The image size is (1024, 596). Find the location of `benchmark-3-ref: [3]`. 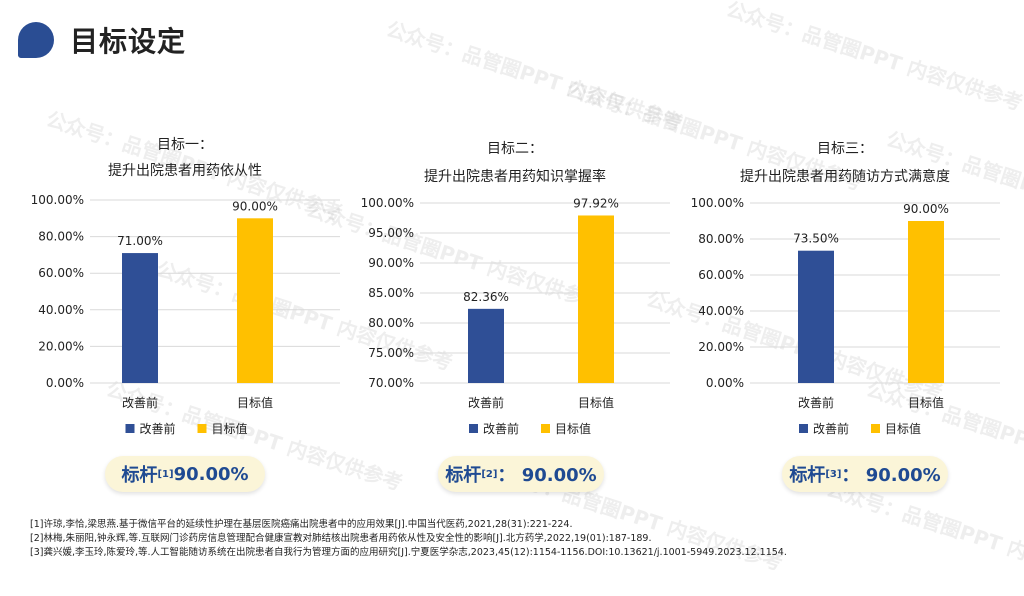

benchmark-3-ref: [3] is located at coordinates (833, 474).